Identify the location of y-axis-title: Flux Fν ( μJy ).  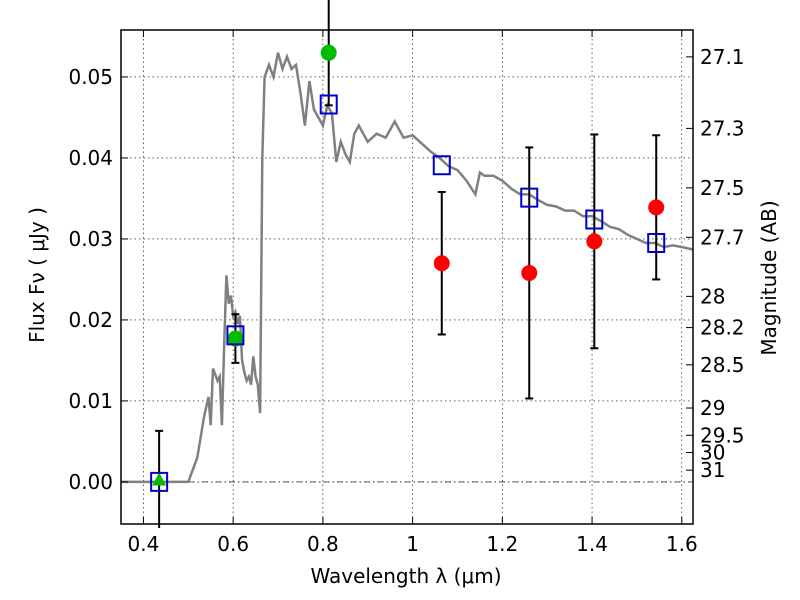
(37, 275).